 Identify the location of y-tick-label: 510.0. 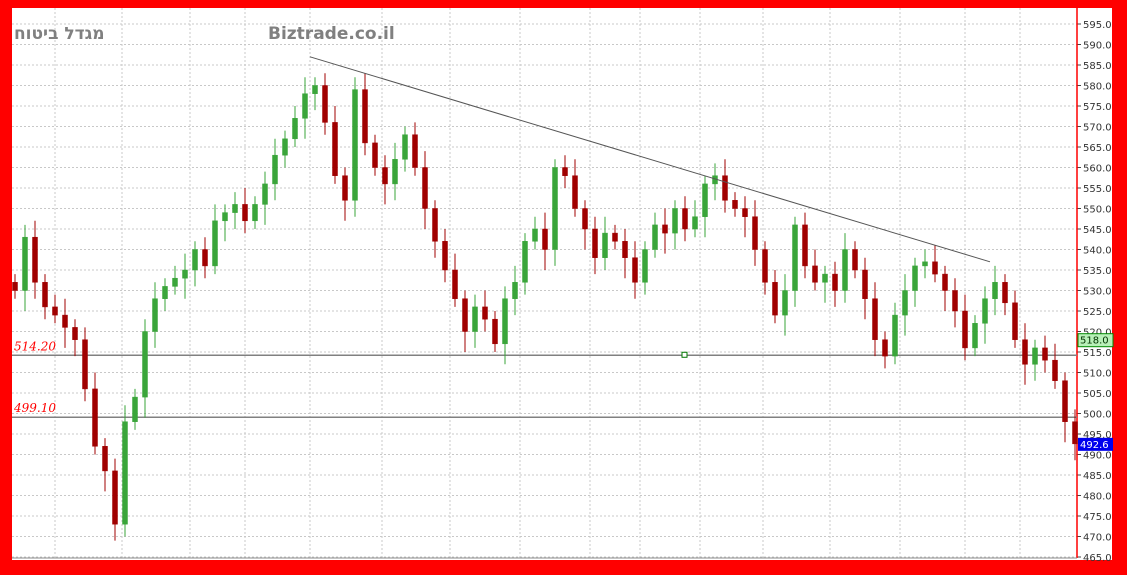
(1097, 374).